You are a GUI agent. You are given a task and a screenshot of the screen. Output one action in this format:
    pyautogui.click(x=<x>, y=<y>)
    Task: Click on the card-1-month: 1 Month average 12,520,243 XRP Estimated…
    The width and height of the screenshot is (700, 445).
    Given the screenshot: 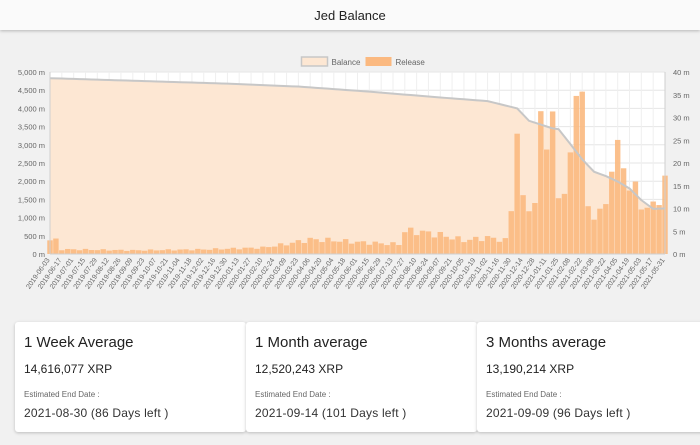 What is the action you would take?
    pyautogui.click(x=361, y=377)
    